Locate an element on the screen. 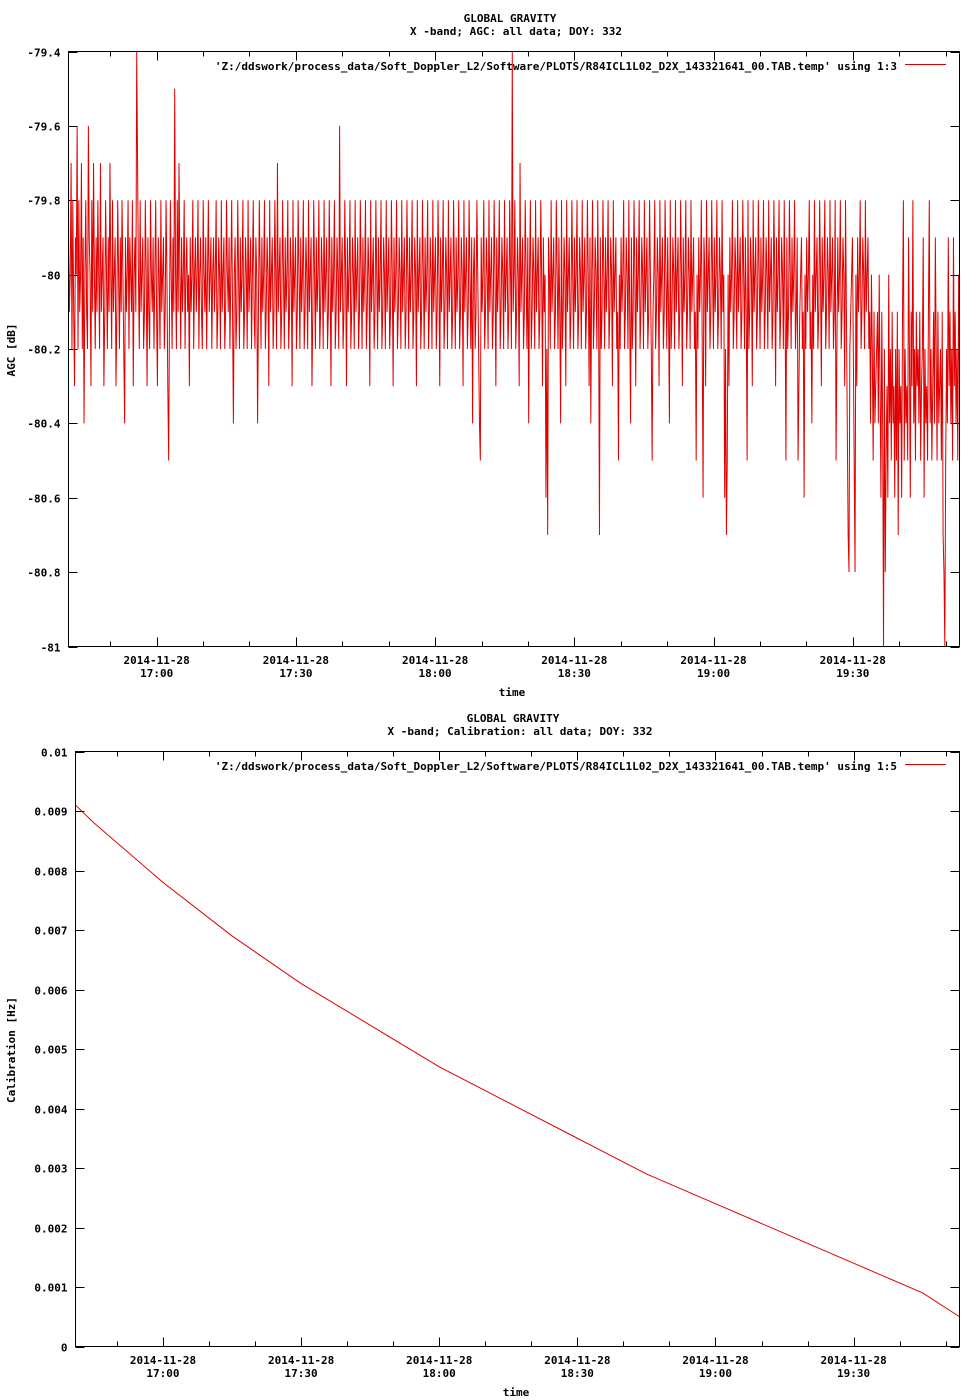 This screenshot has height=1400, width=980. calibration-y-tick-label: 0.006 is located at coordinates (50, 991).